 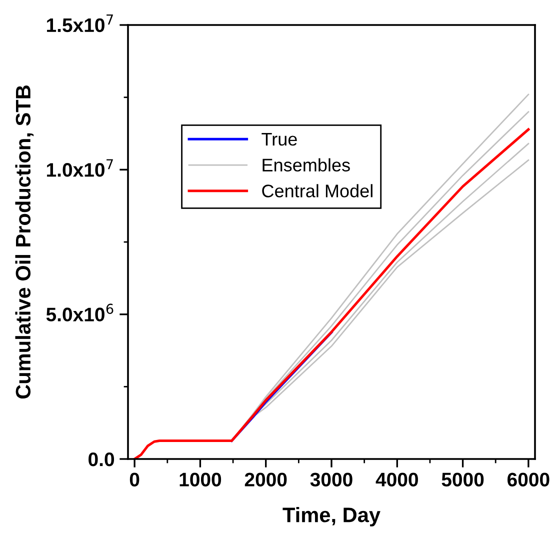 What do you see at coordinates (24, 242) in the screenshot?
I see `y-axis-title: Cumulative Oil Production, STB` at bounding box center [24, 242].